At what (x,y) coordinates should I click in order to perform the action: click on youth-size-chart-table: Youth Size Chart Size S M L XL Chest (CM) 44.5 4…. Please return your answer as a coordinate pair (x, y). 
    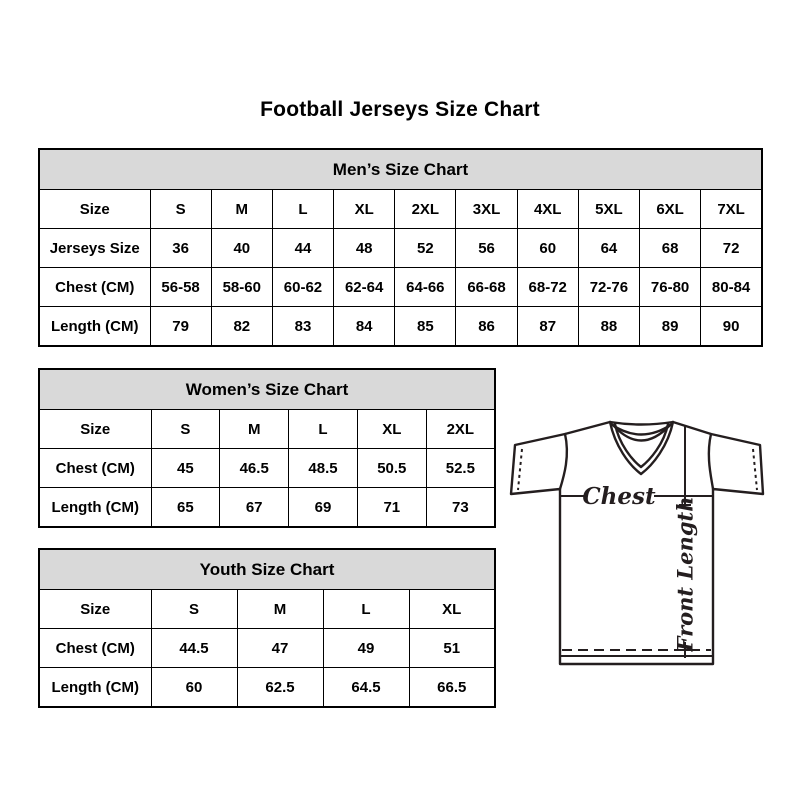
    Looking at the image, I should click on (267, 628).